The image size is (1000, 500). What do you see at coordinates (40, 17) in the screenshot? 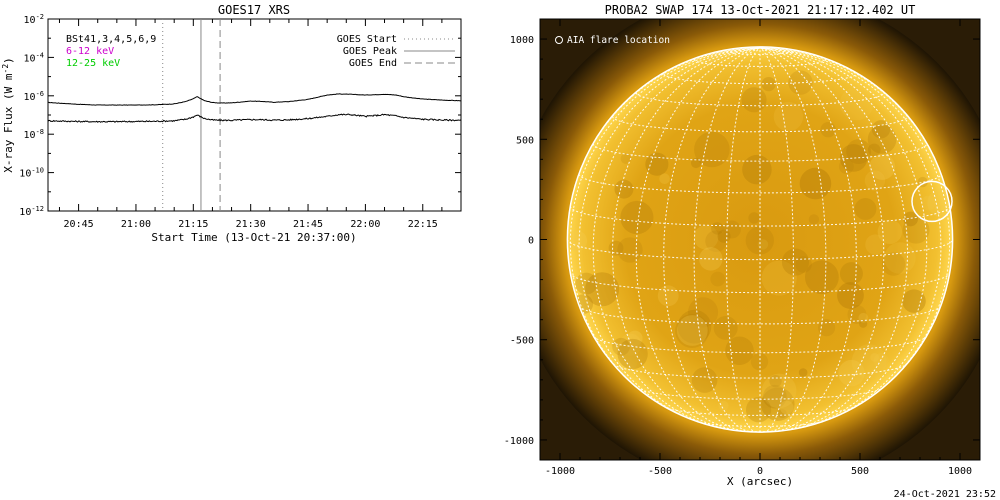
I see `goes-y-tick-exp: -2` at bounding box center [40, 17].